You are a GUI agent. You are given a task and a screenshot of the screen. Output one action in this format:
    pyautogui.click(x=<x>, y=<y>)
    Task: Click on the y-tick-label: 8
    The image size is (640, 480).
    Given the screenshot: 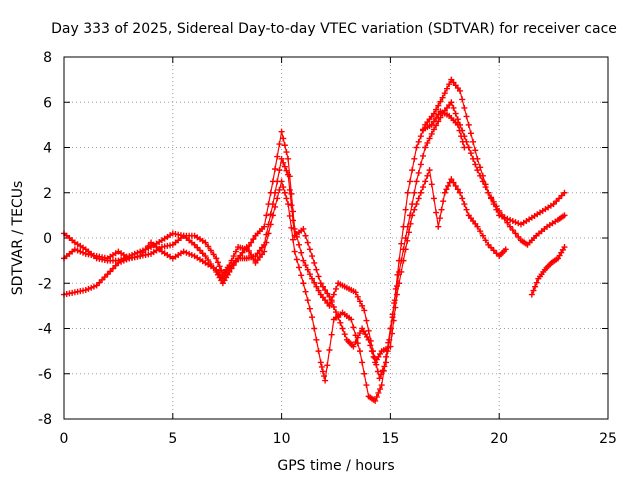 What is the action you would take?
    pyautogui.click(x=47, y=58)
    